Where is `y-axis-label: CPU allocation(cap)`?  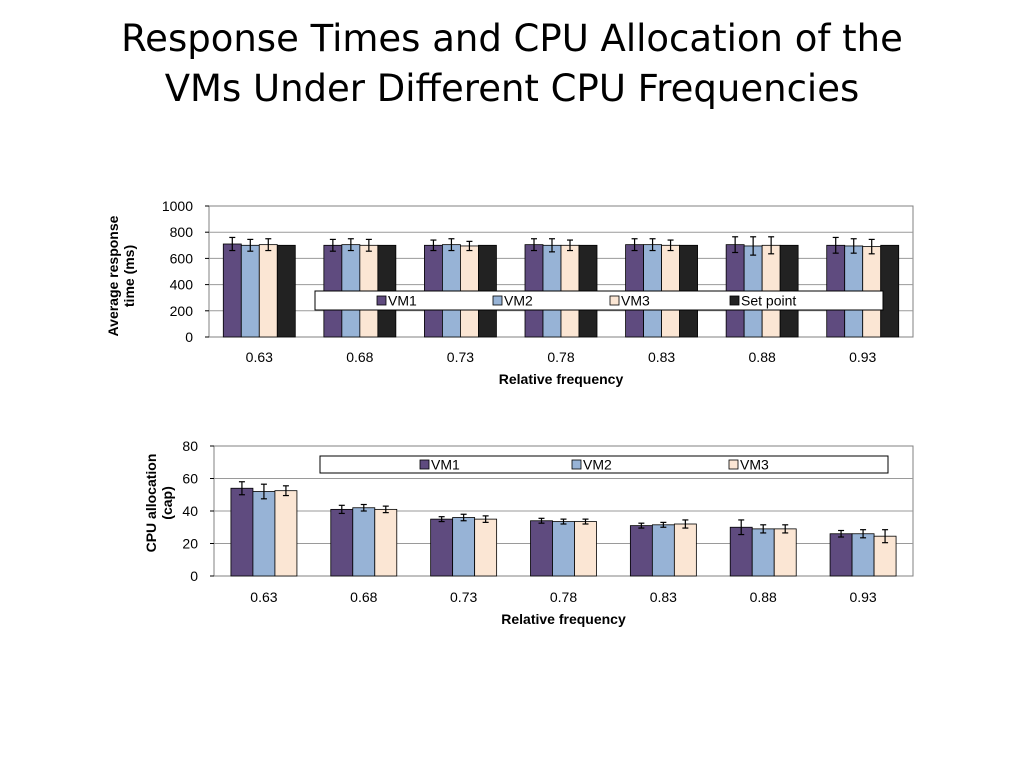
y-axis-label: CPU allocation(cap) is located at coordinates (159, 503).